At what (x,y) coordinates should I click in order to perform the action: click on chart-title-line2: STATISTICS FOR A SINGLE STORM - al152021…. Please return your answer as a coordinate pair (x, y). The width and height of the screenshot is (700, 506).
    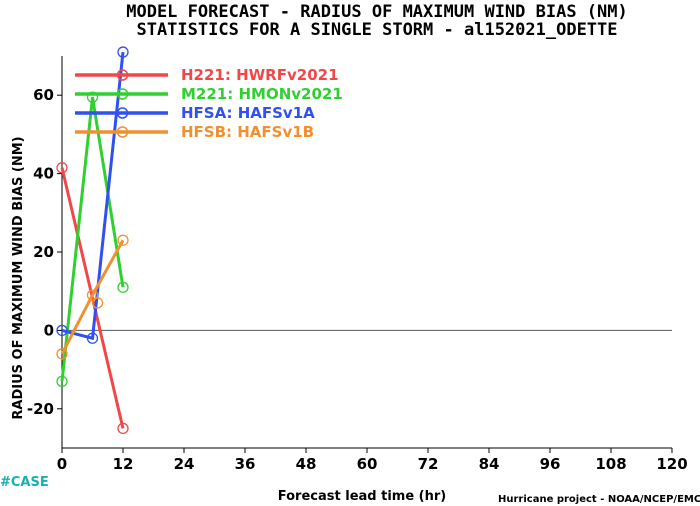
    Looking at the image, I should click on (376, 30).